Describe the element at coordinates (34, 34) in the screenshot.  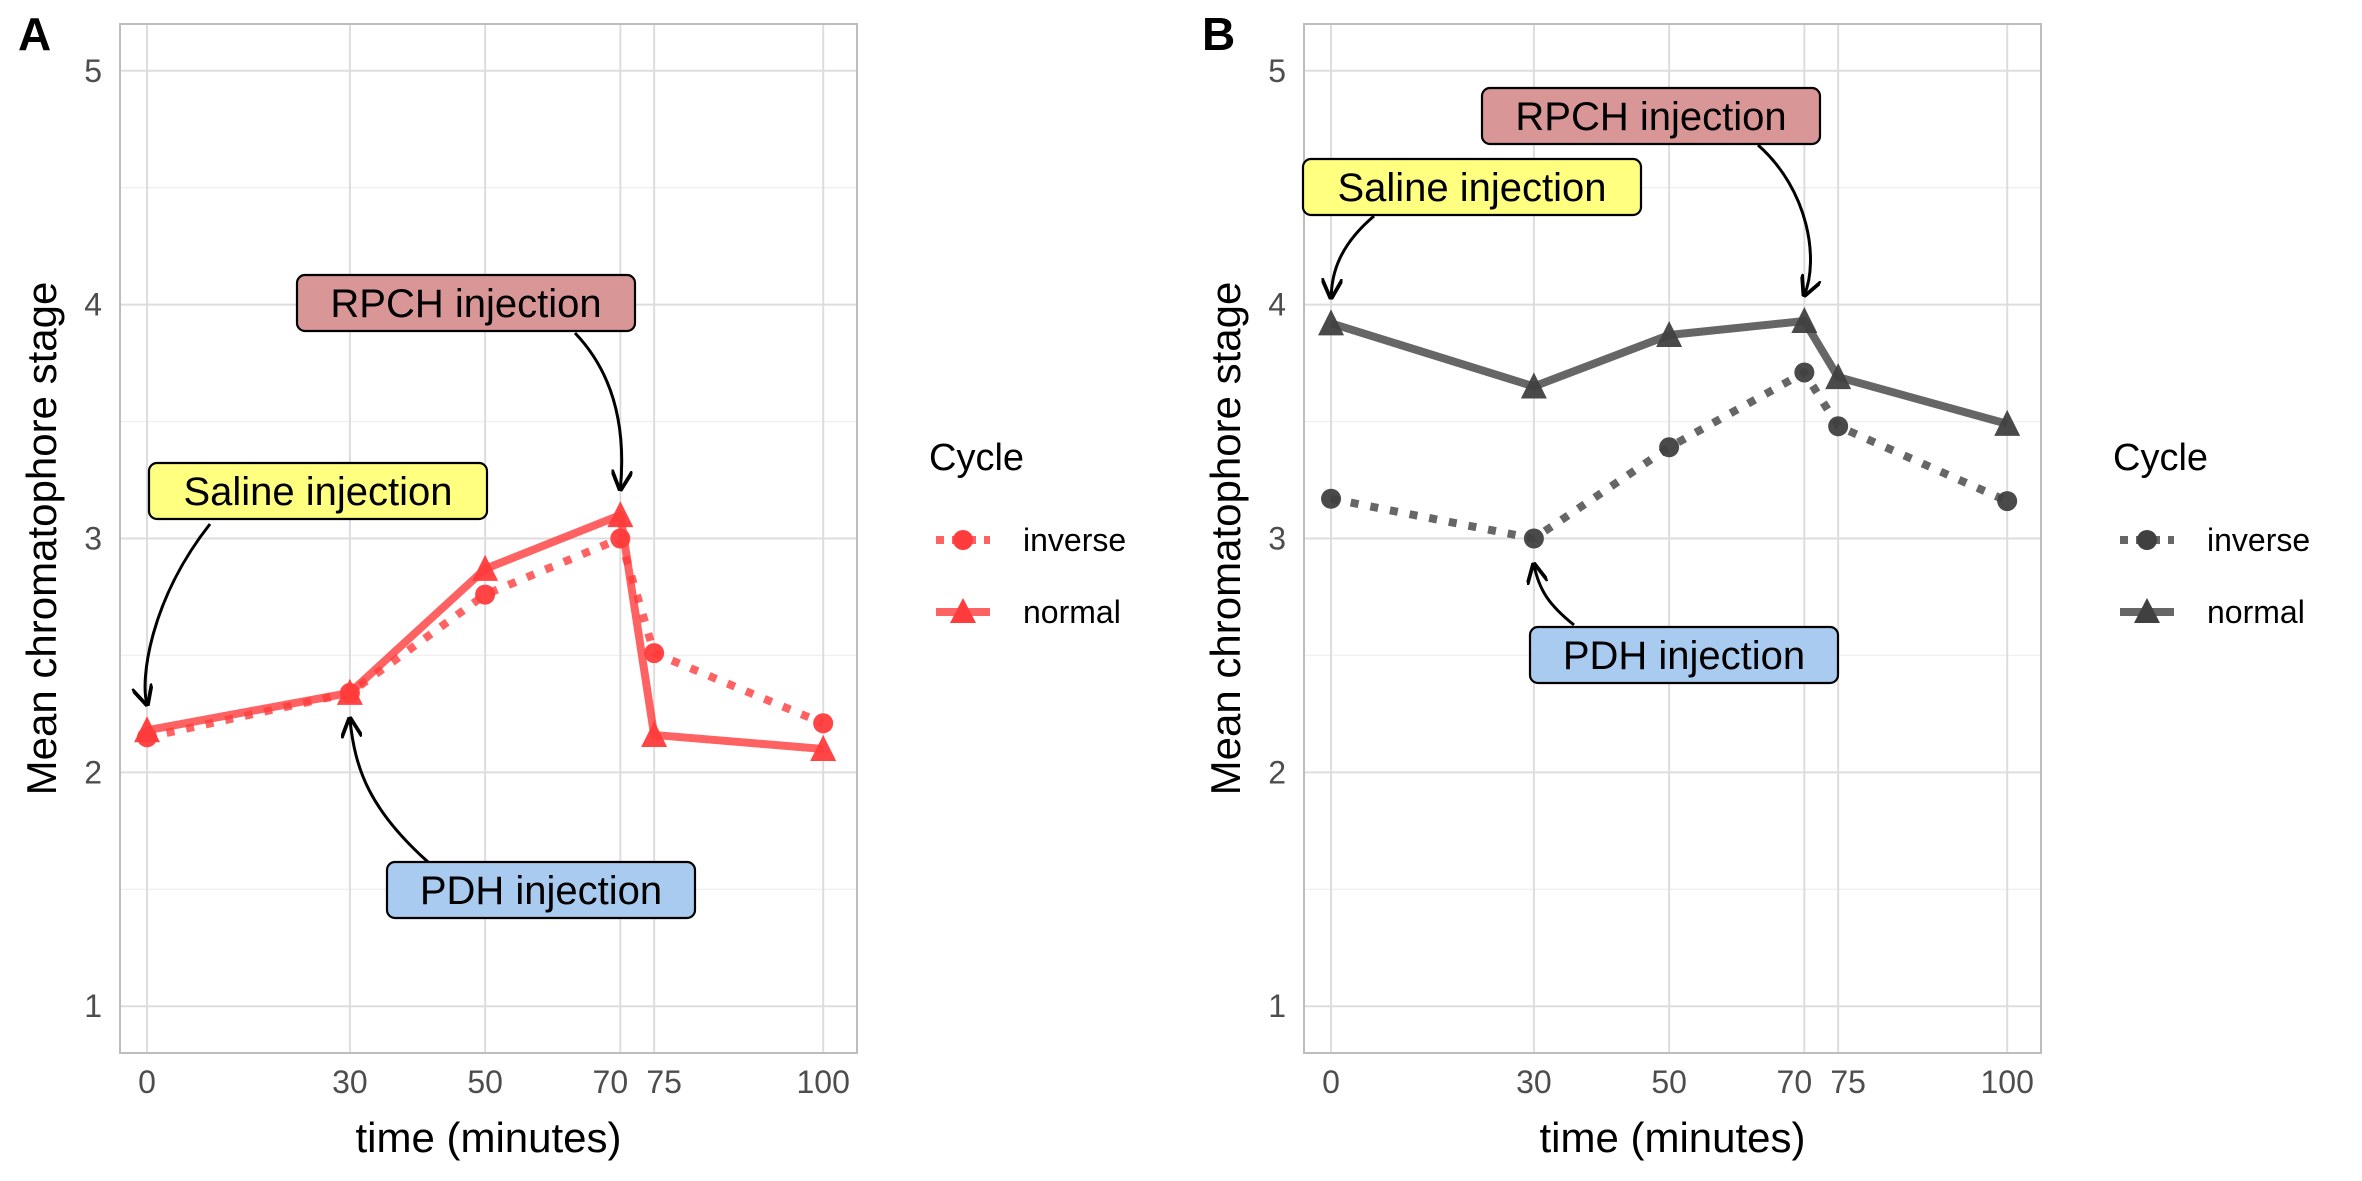
I see `panel-tag: A` at that location.